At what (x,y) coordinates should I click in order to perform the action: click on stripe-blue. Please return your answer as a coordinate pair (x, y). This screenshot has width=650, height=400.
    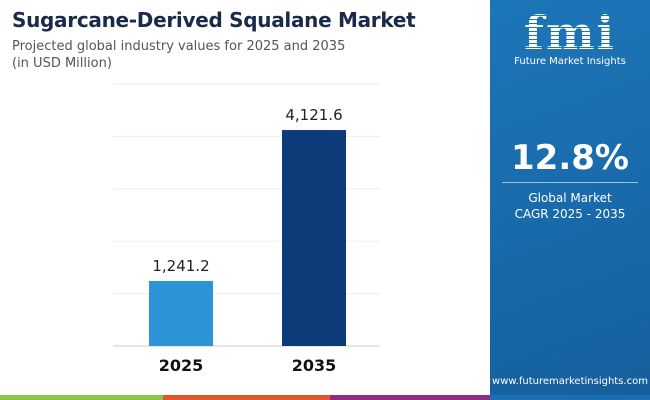
    Looking at the image, I should click on (570, 397).